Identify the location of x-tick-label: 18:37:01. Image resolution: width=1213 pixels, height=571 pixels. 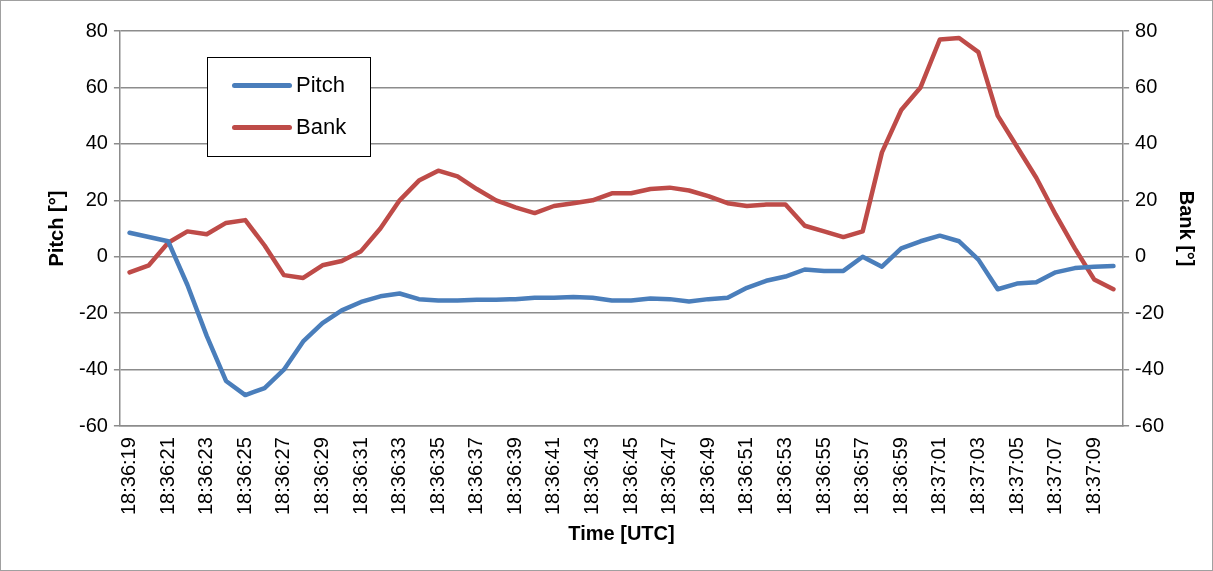
(938, 476).